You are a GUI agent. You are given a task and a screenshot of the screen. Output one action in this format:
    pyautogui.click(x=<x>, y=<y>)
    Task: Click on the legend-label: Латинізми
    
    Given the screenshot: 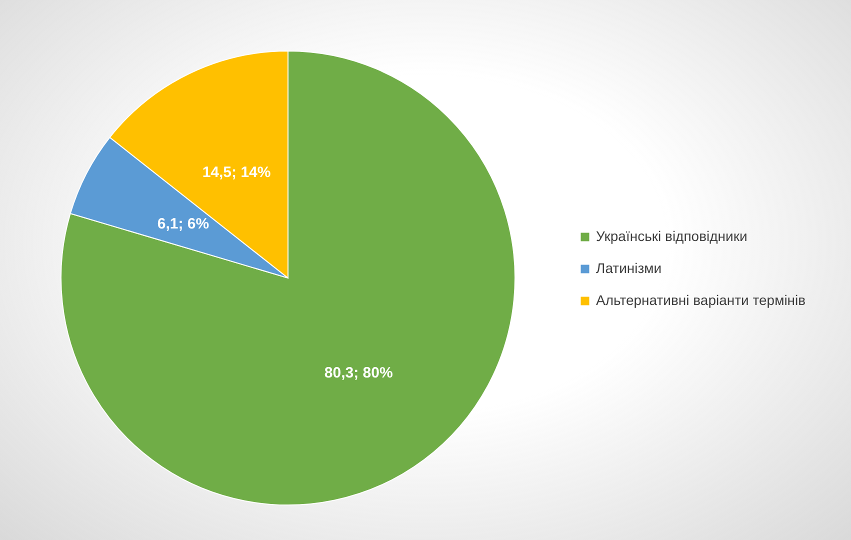 What is the action you would take?
    pyautogui.click(x=629, y=268)
    